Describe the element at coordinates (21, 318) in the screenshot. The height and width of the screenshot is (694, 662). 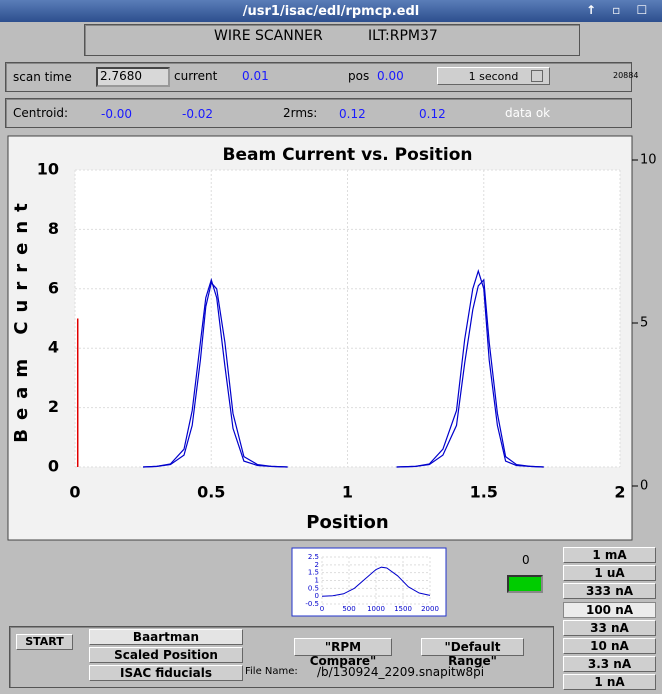
I see `y-axis-label: Beam Current` at that location.